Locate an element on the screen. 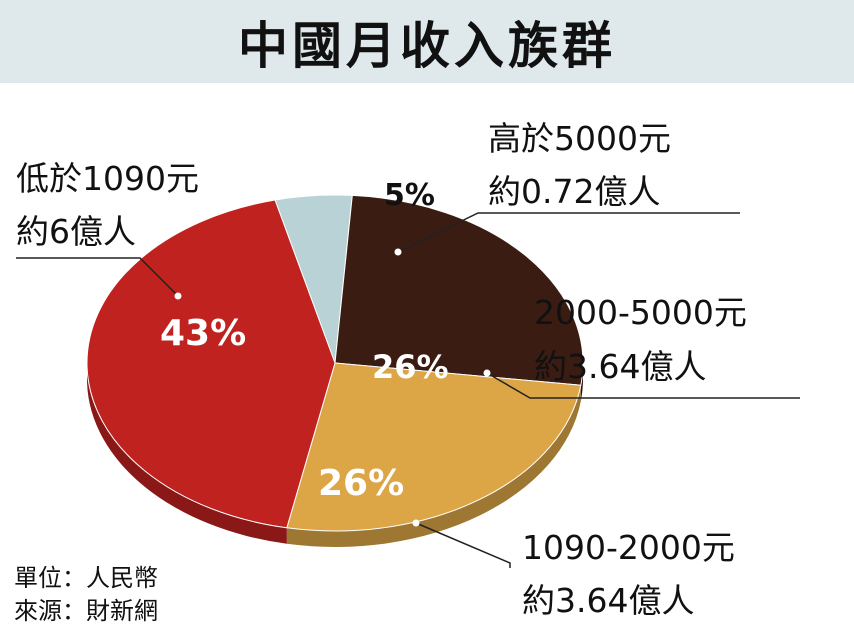 Image resolution: width=854 pixels, height=642 pixels. source-note: 來源：財新網 is located at coordinates (86, 611).